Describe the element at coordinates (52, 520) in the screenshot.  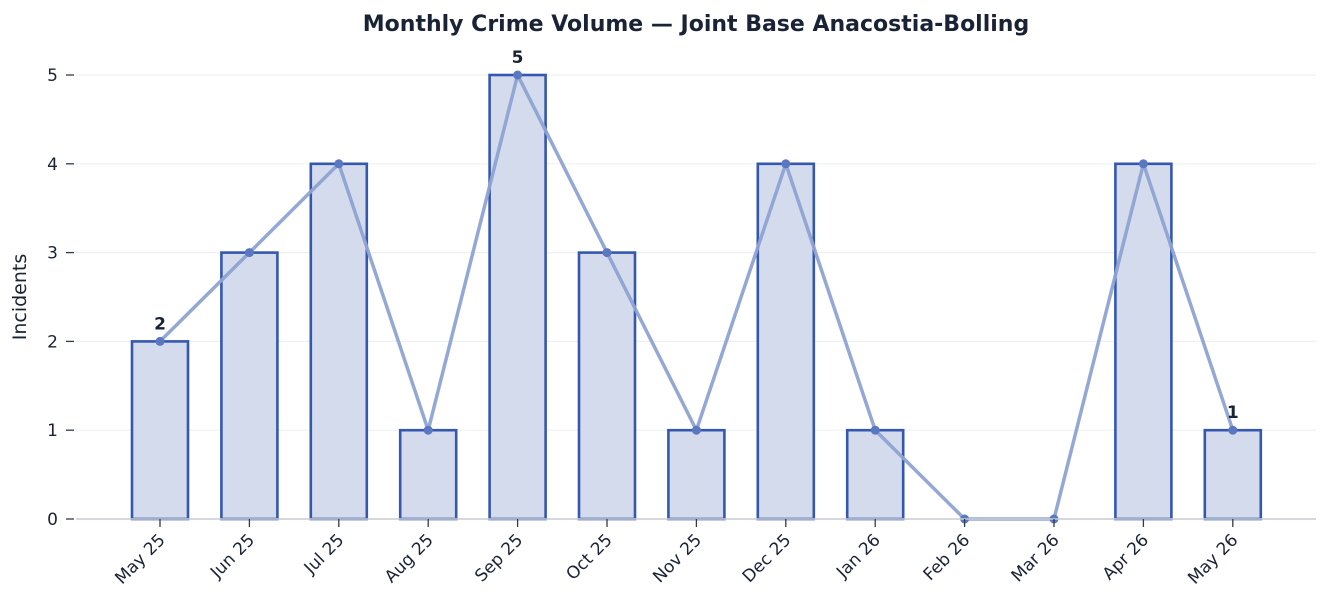
I see `y-tick-label: 0` at that location.